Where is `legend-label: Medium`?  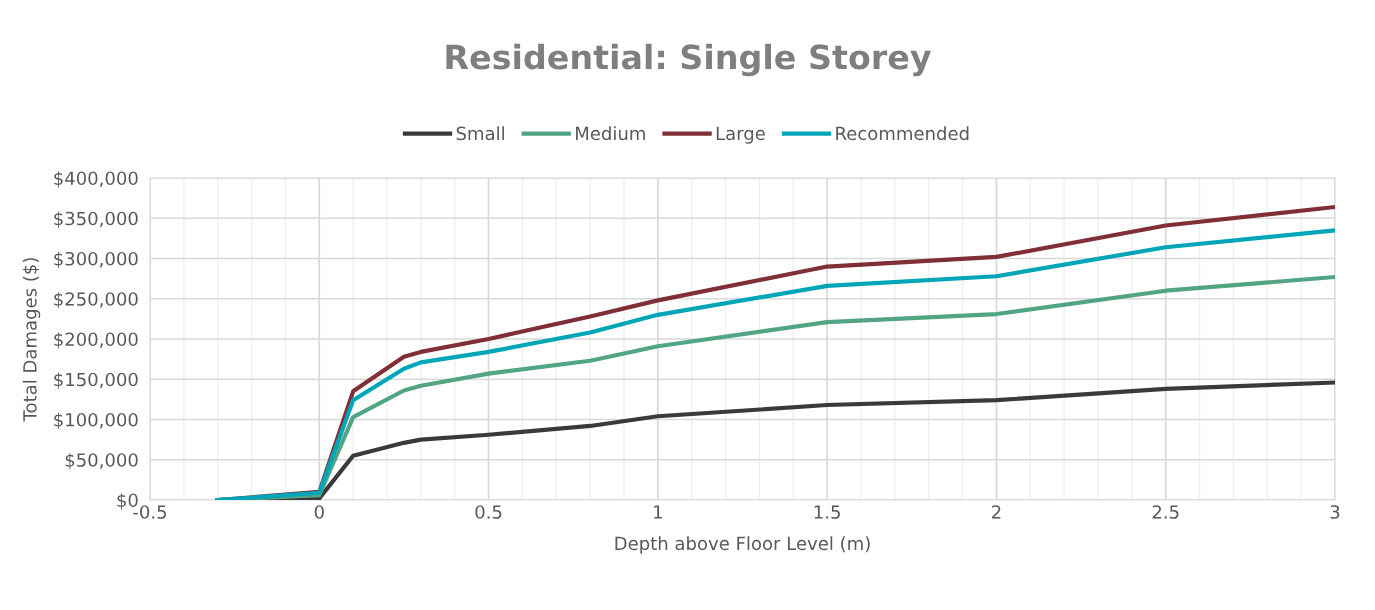 legend-label: Medium is located at coordinates (610, 133).